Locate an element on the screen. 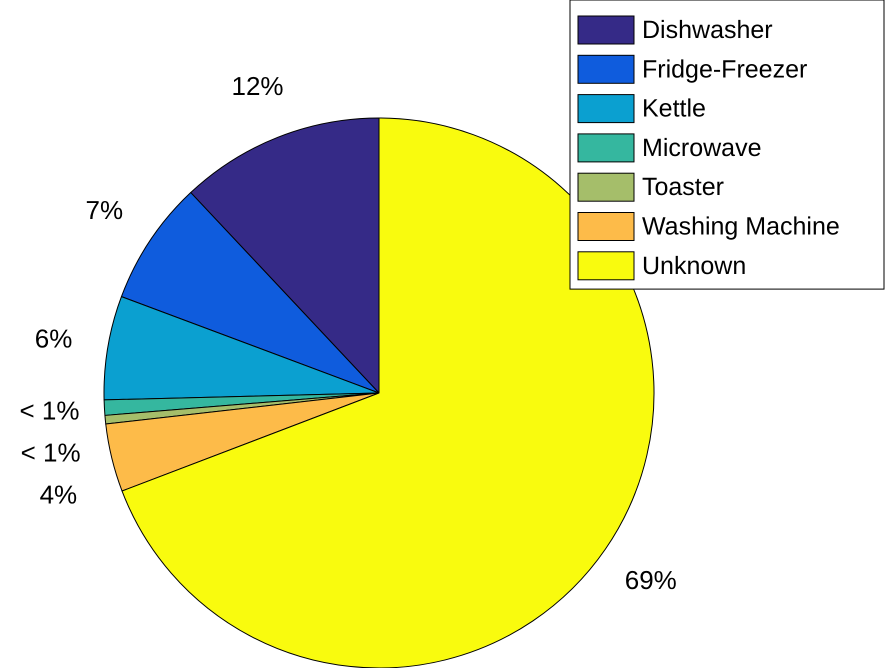 Image resolution: width=885 pixels, height=668 pixels. legend-label: Unknown is located at coordinates (694, 266).